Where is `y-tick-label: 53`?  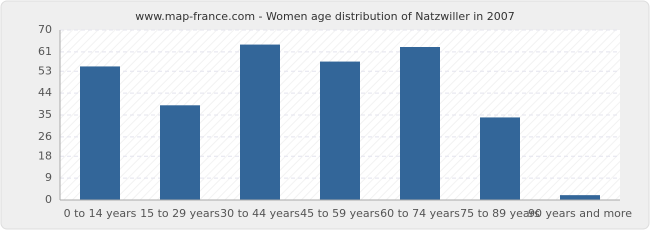
y-tick-label: 53 is located at coordinates (45, 70).